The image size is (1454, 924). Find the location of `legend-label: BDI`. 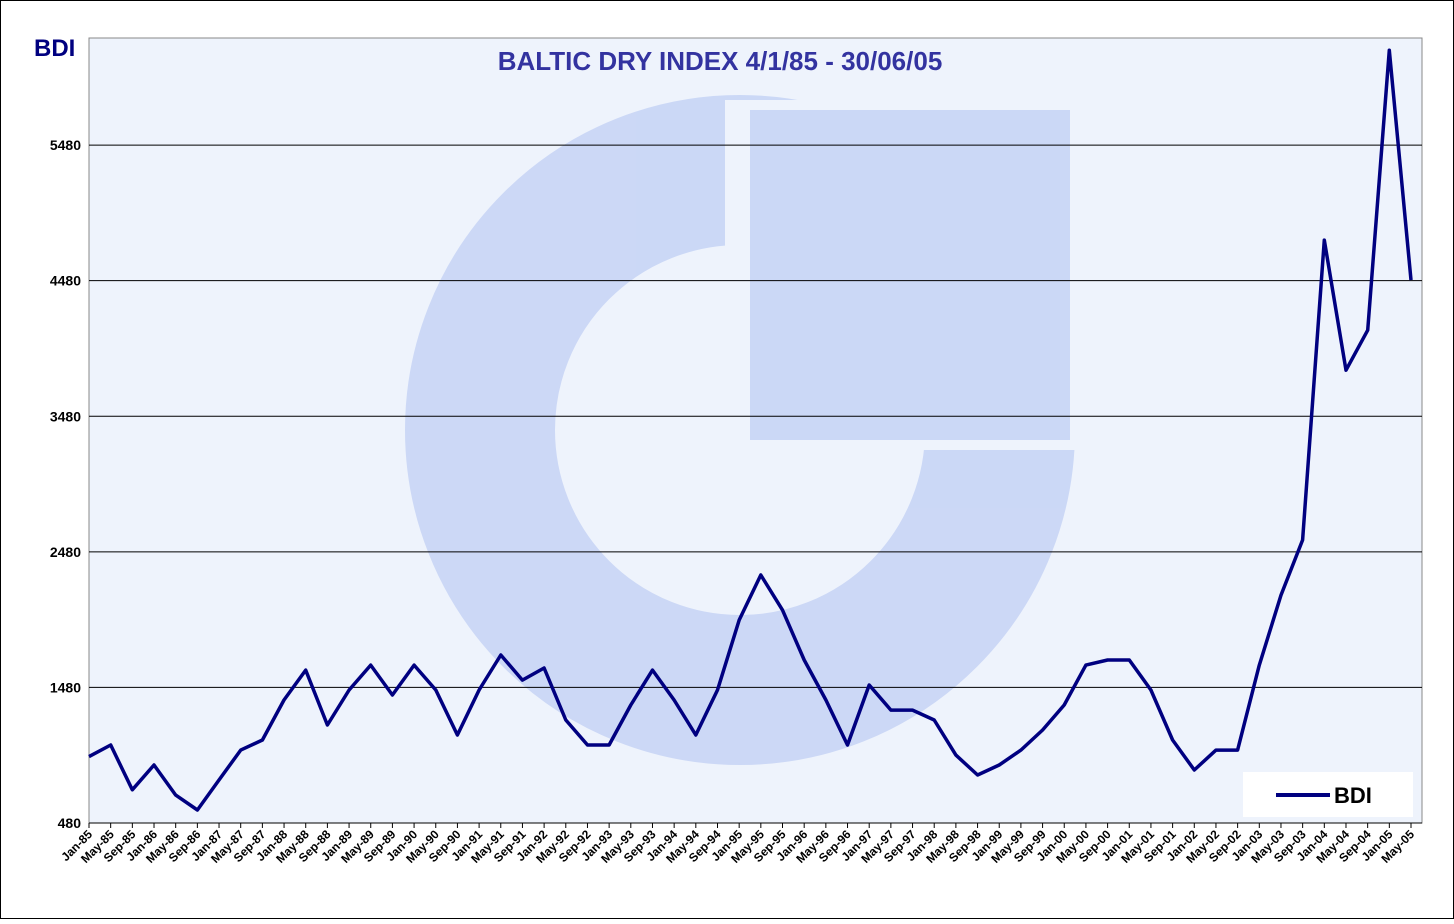

legend-label: BDI is located at coordinates (1353, 795).